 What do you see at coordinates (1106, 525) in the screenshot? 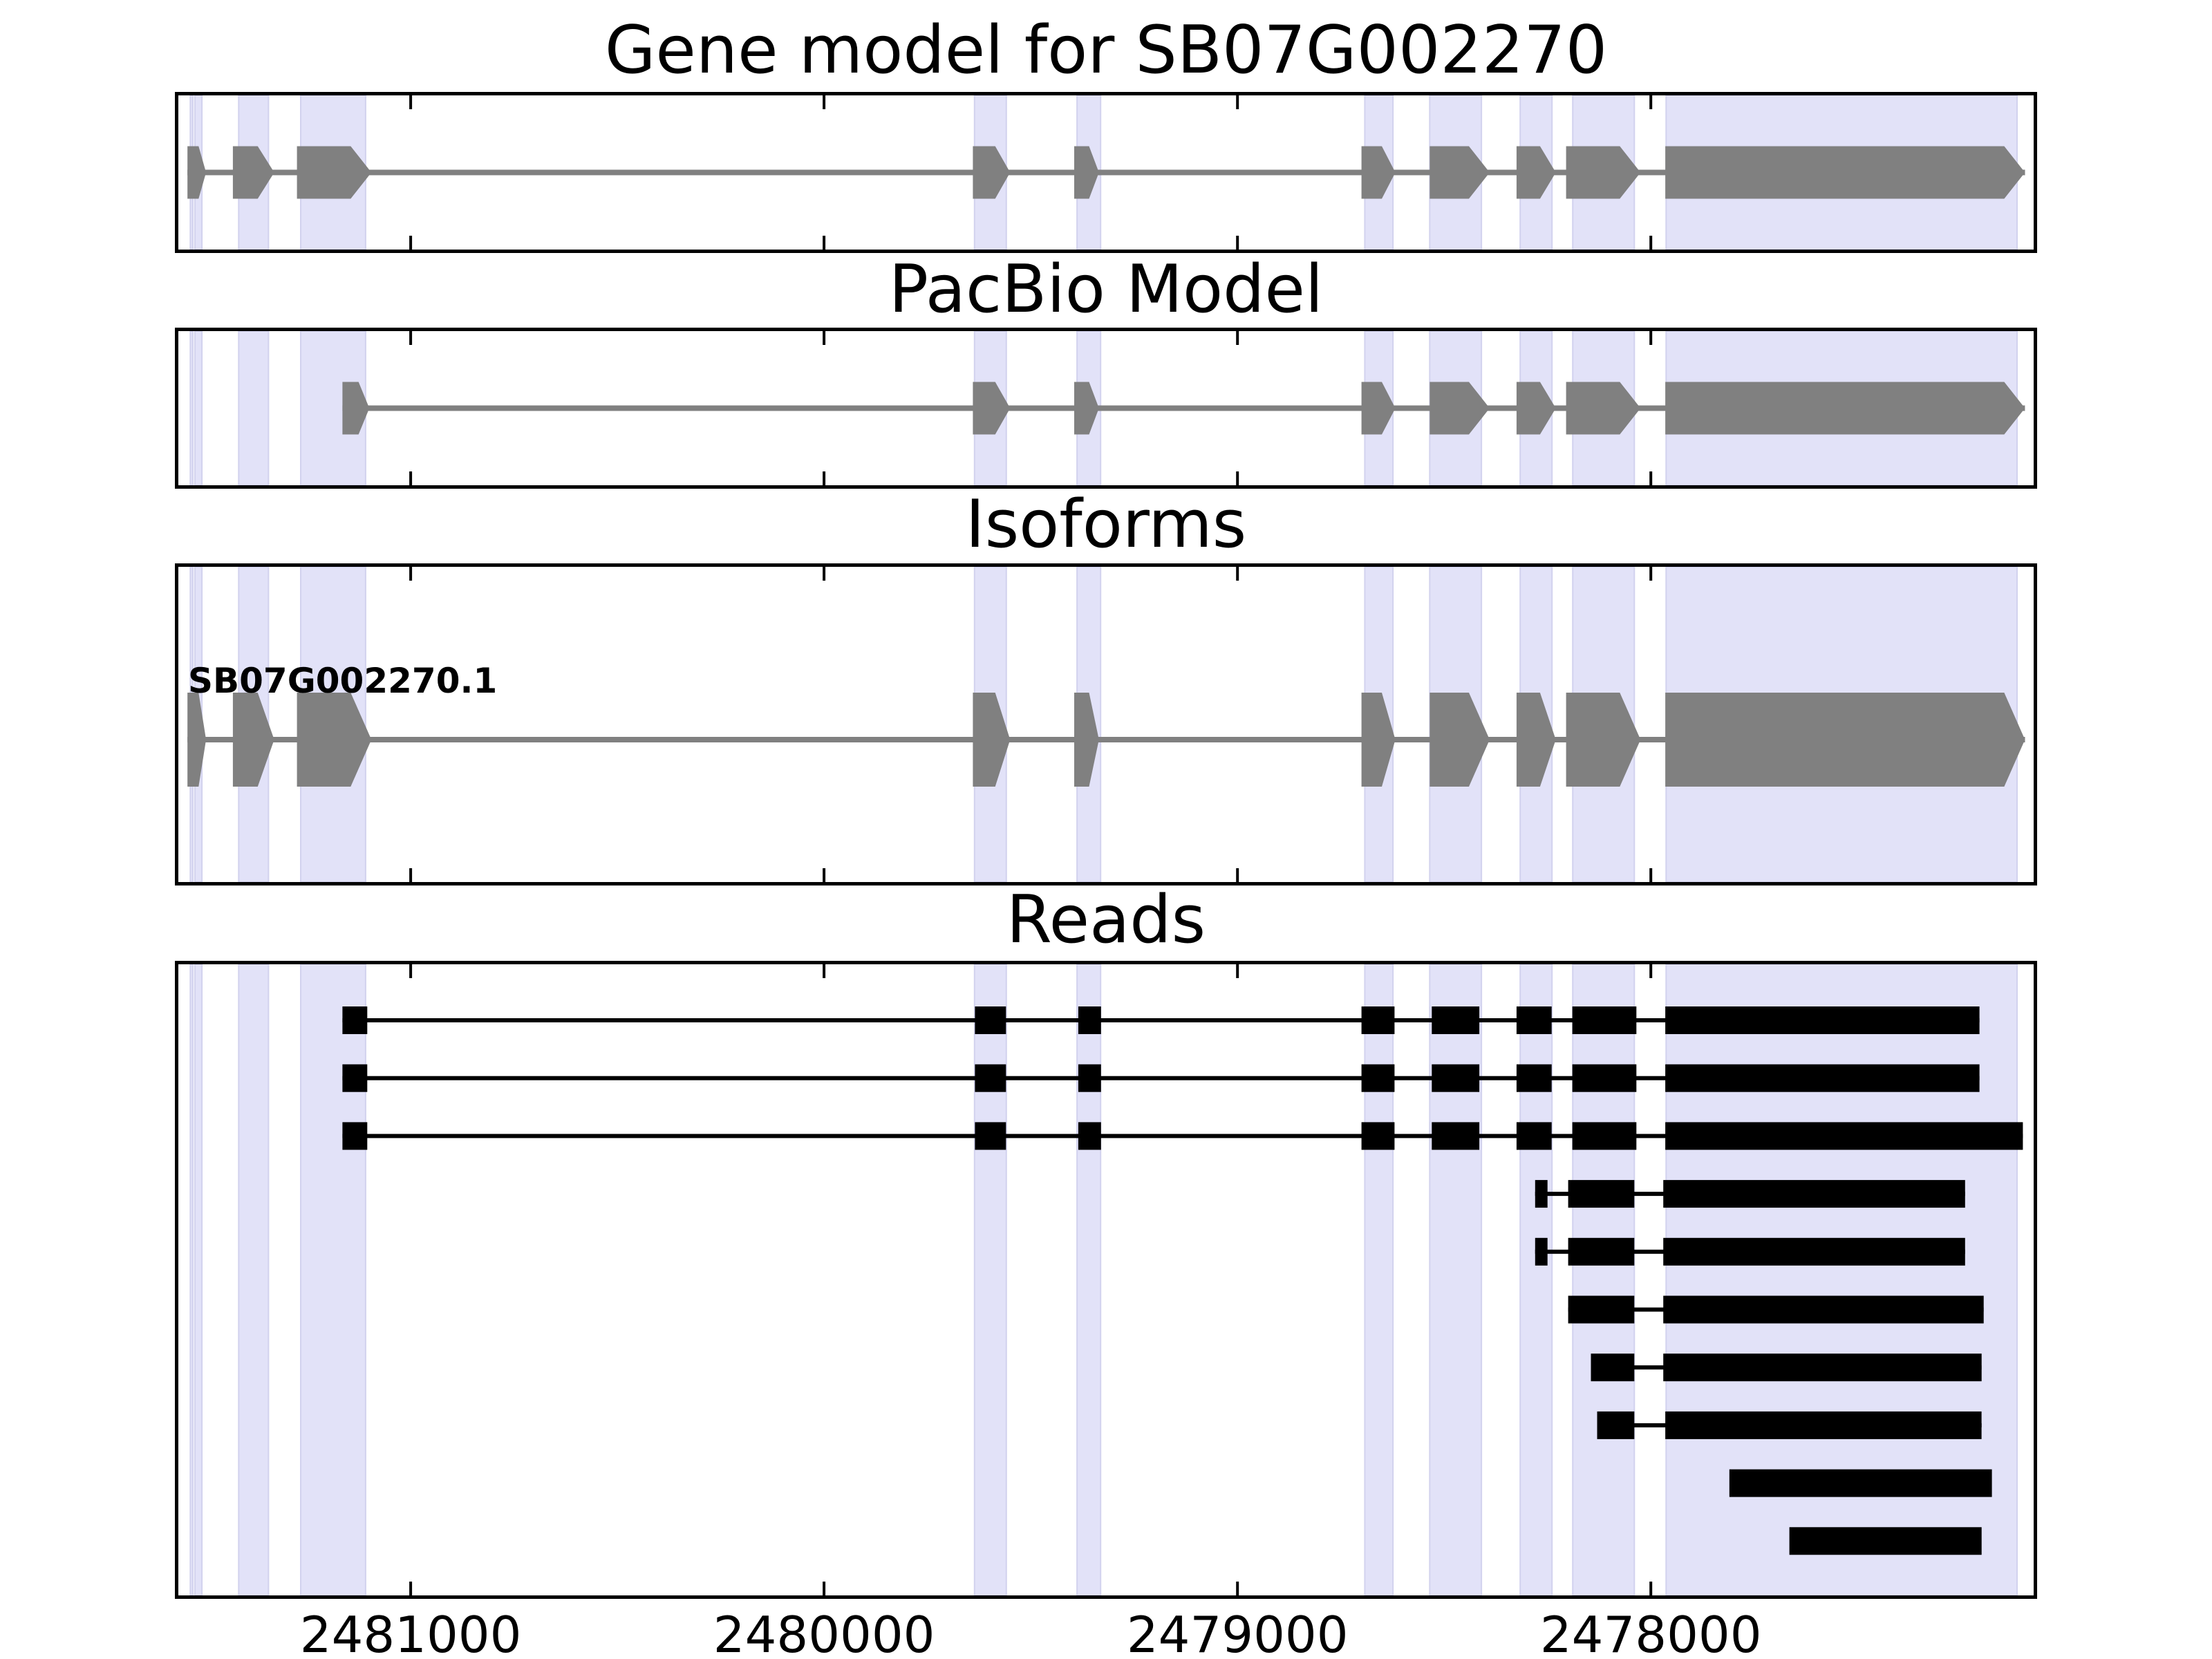
I see `title-isoforms: Isoforms` at bounding box center [1106, 525].